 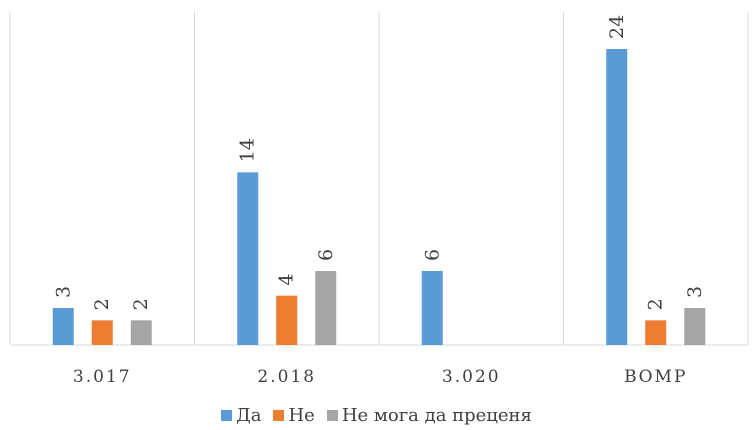 What do you see at coordinates (248, 150) in the screenshot?
I see `data-label: 14` at bounding box center [248, 150].